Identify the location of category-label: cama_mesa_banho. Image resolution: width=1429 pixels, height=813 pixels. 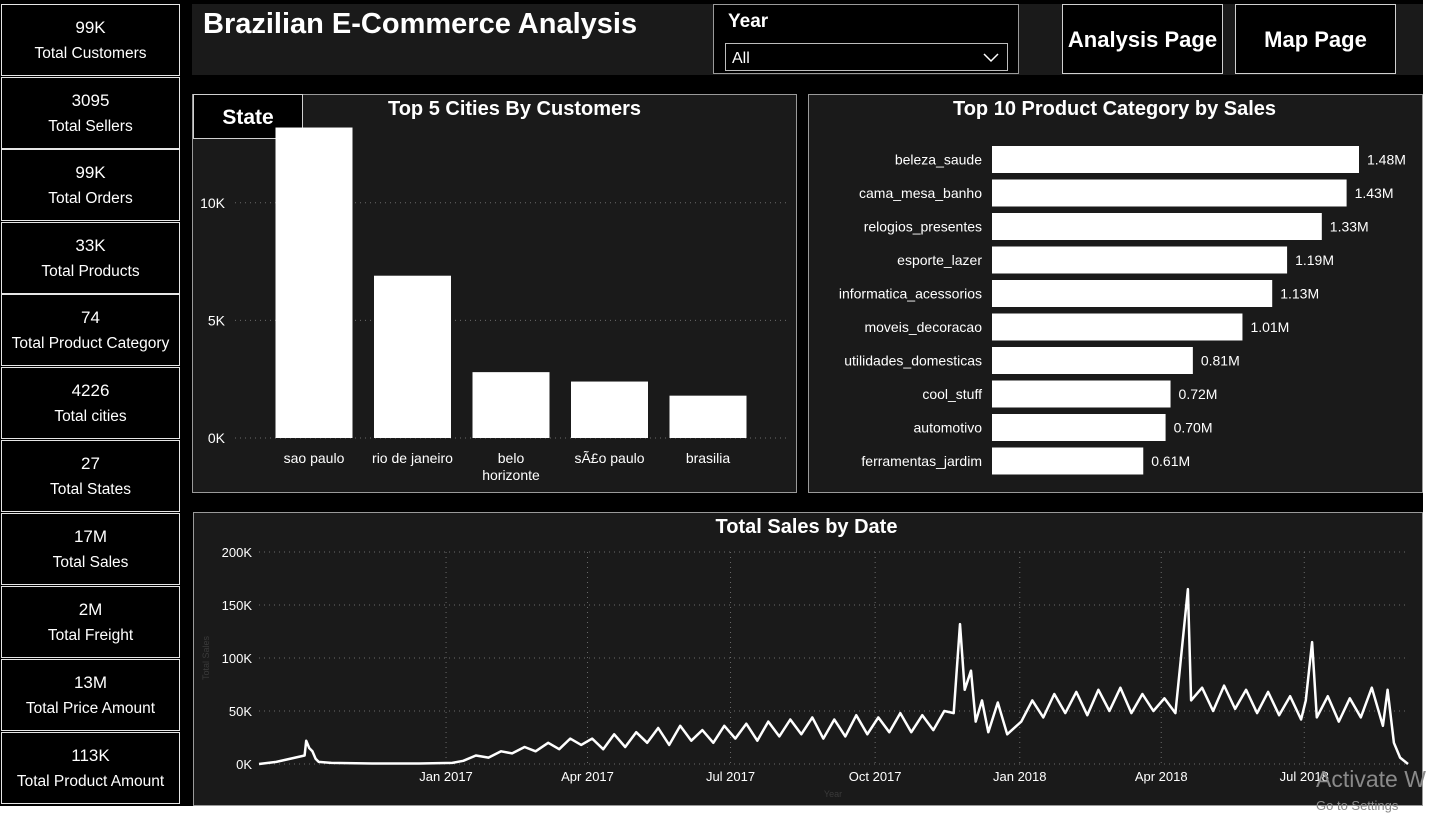
(920, 193).